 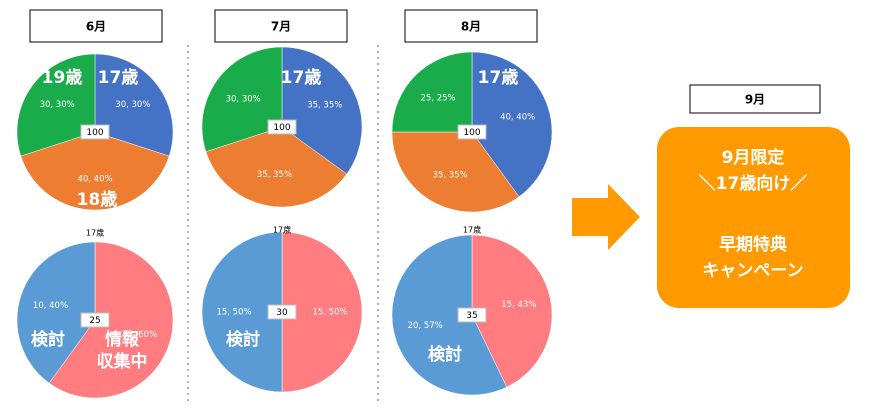 I want to click on total-label: 35, so click(x=471, y=316).